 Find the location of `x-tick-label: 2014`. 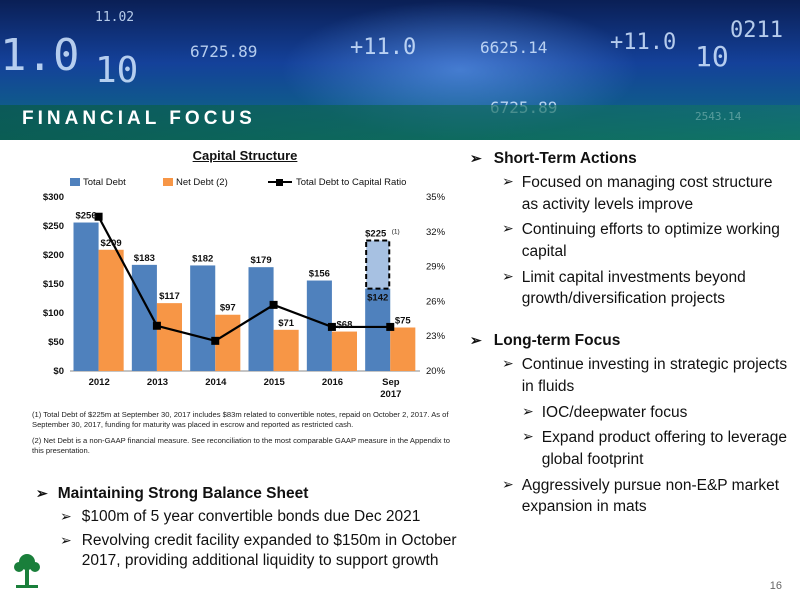

x-tick-label: 2014 is located at coordinates (216, 382).